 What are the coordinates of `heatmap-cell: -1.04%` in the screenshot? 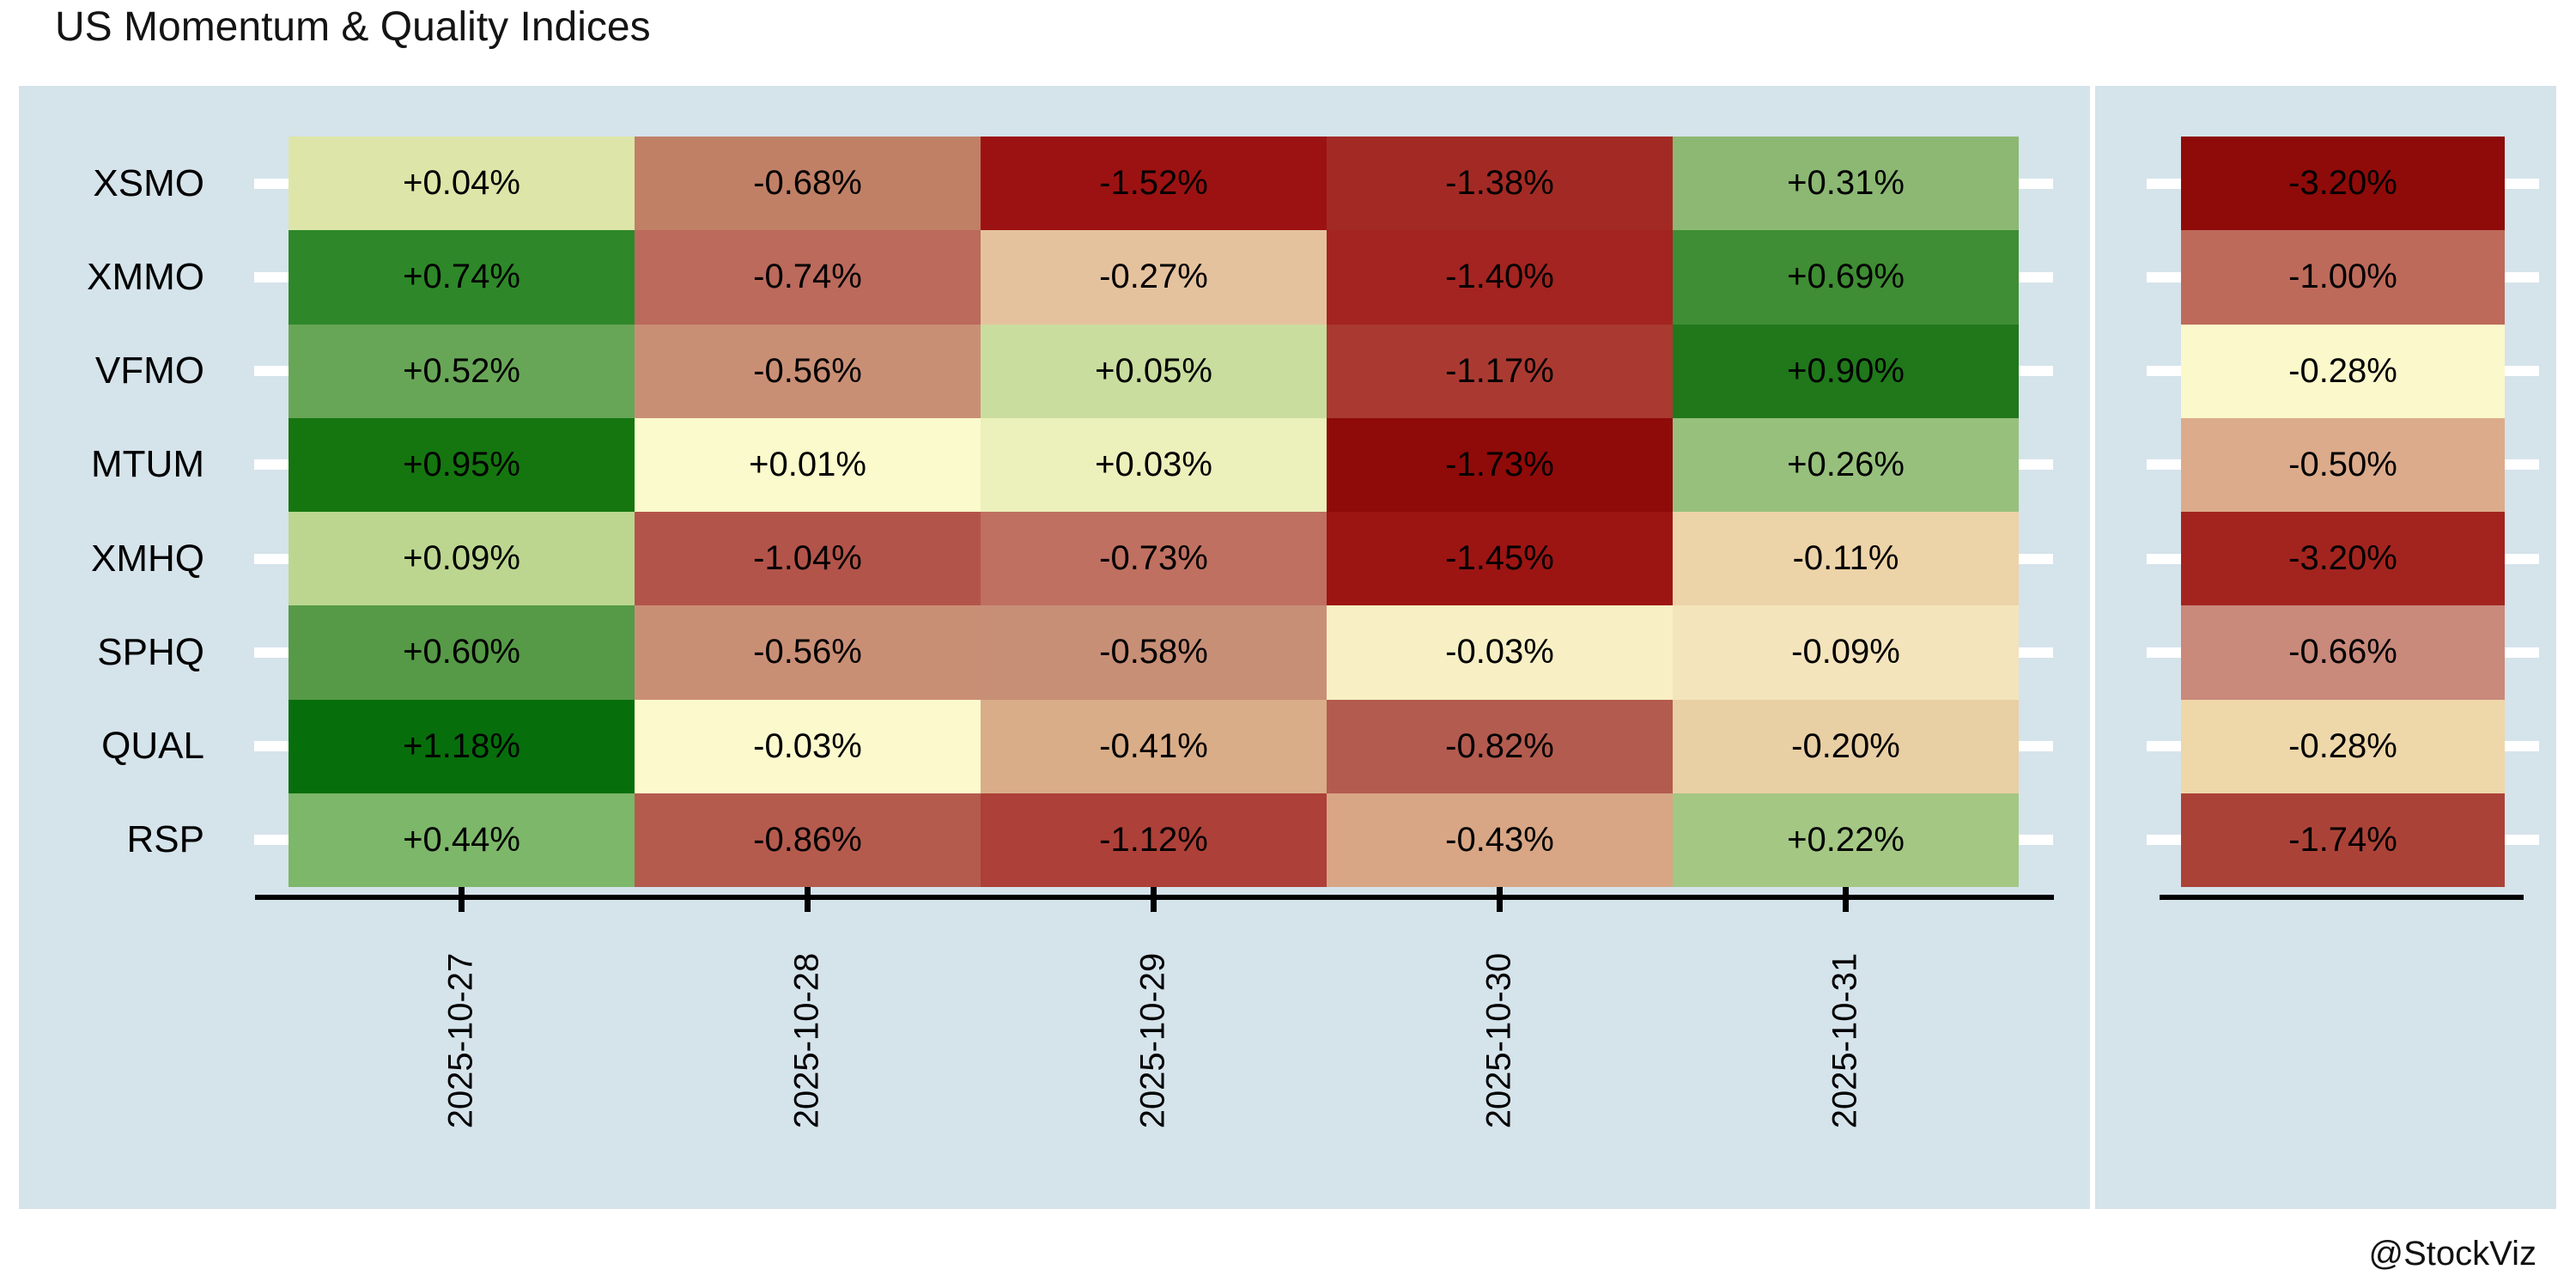 It's located at (808, 559).